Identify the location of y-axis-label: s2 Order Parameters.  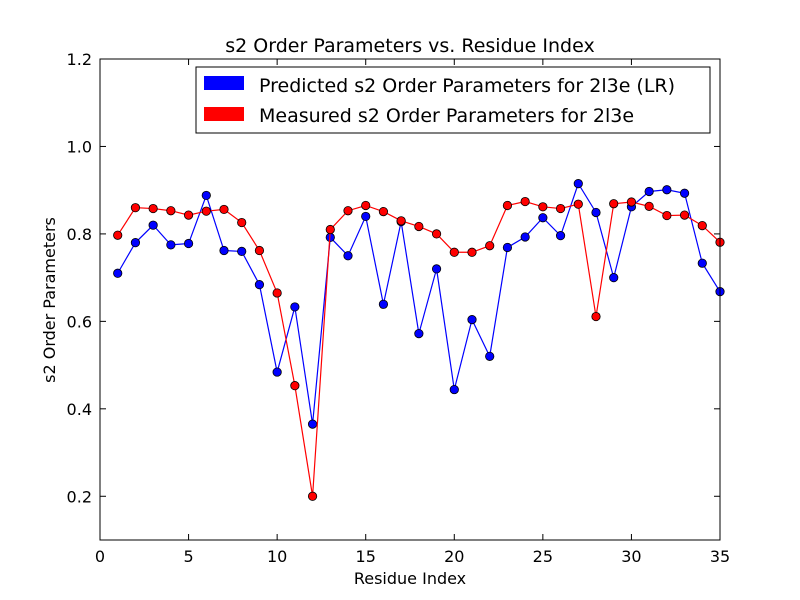
(49, 300).